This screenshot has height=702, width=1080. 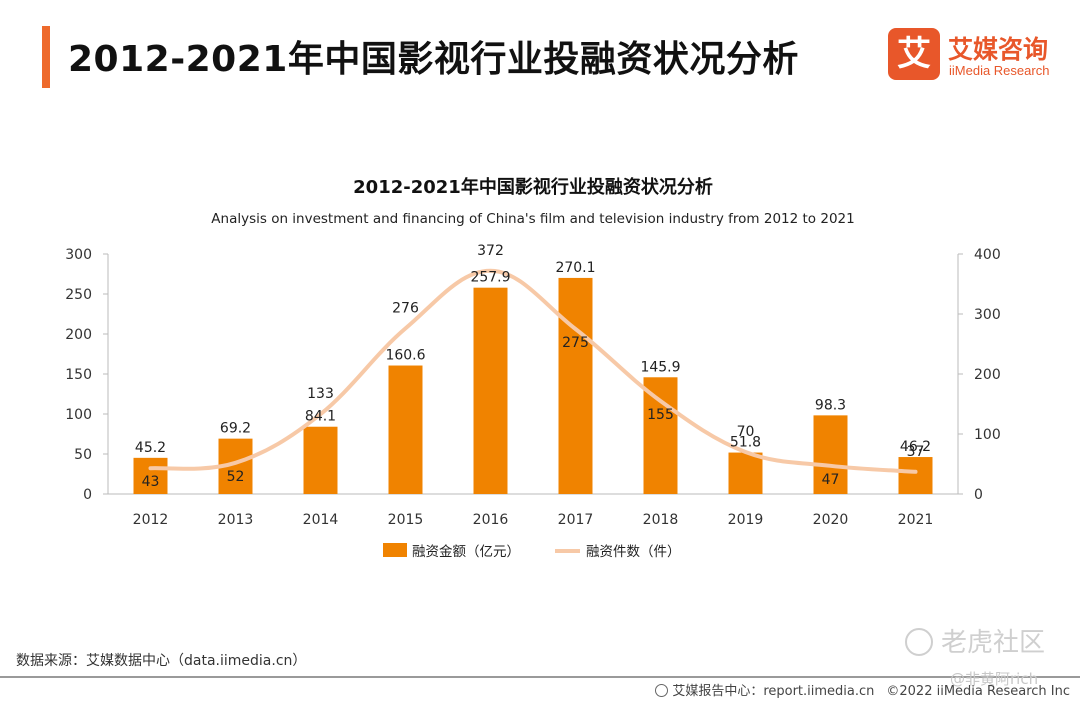 I want to click on x-tick-label: 2018, so click(x=661, y=520).